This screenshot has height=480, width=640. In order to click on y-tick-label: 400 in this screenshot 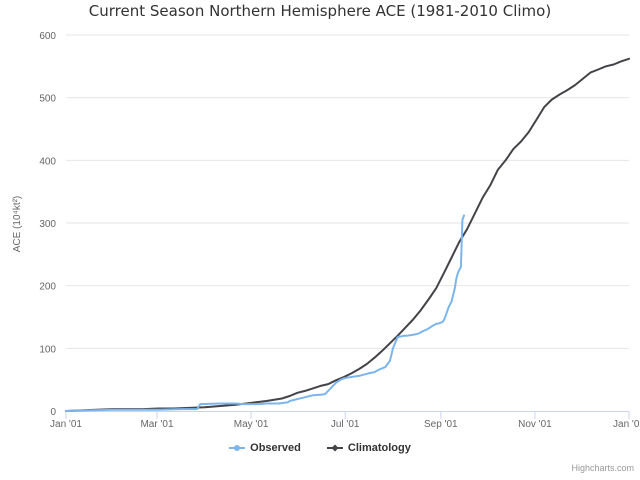, I will do `click(47, 161)`.